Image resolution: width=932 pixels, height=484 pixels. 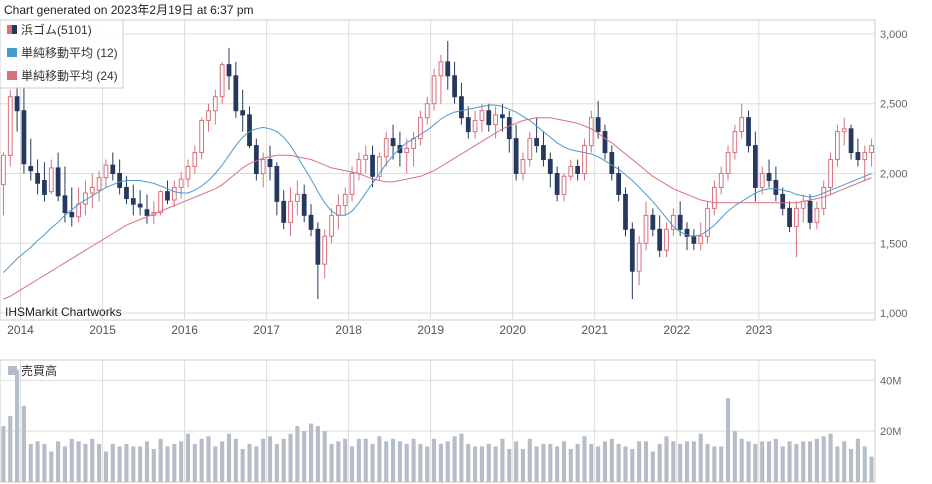 What do you see at coordinates (184, 330) in the screenshot?
I see `year-tick-label: 2016` at bounding box center [184, 330].